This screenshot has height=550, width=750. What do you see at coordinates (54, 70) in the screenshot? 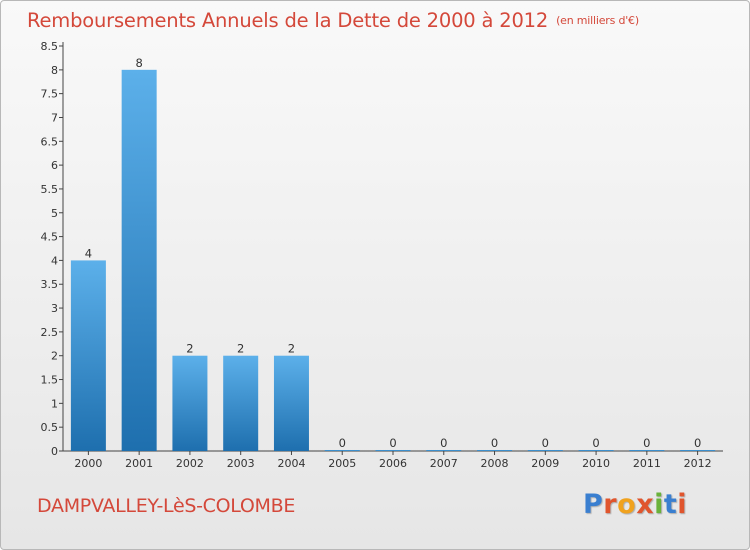
I see `y-tick-label: 8` at bounding box center [54, 70].